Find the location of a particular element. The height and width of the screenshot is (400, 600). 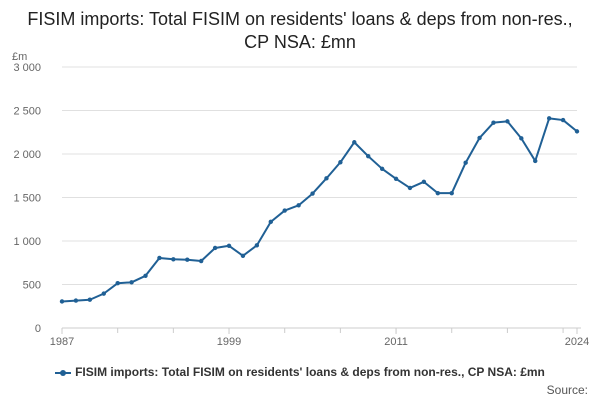

y-tick-label: 1 000 is located at coordinates (27, 242).